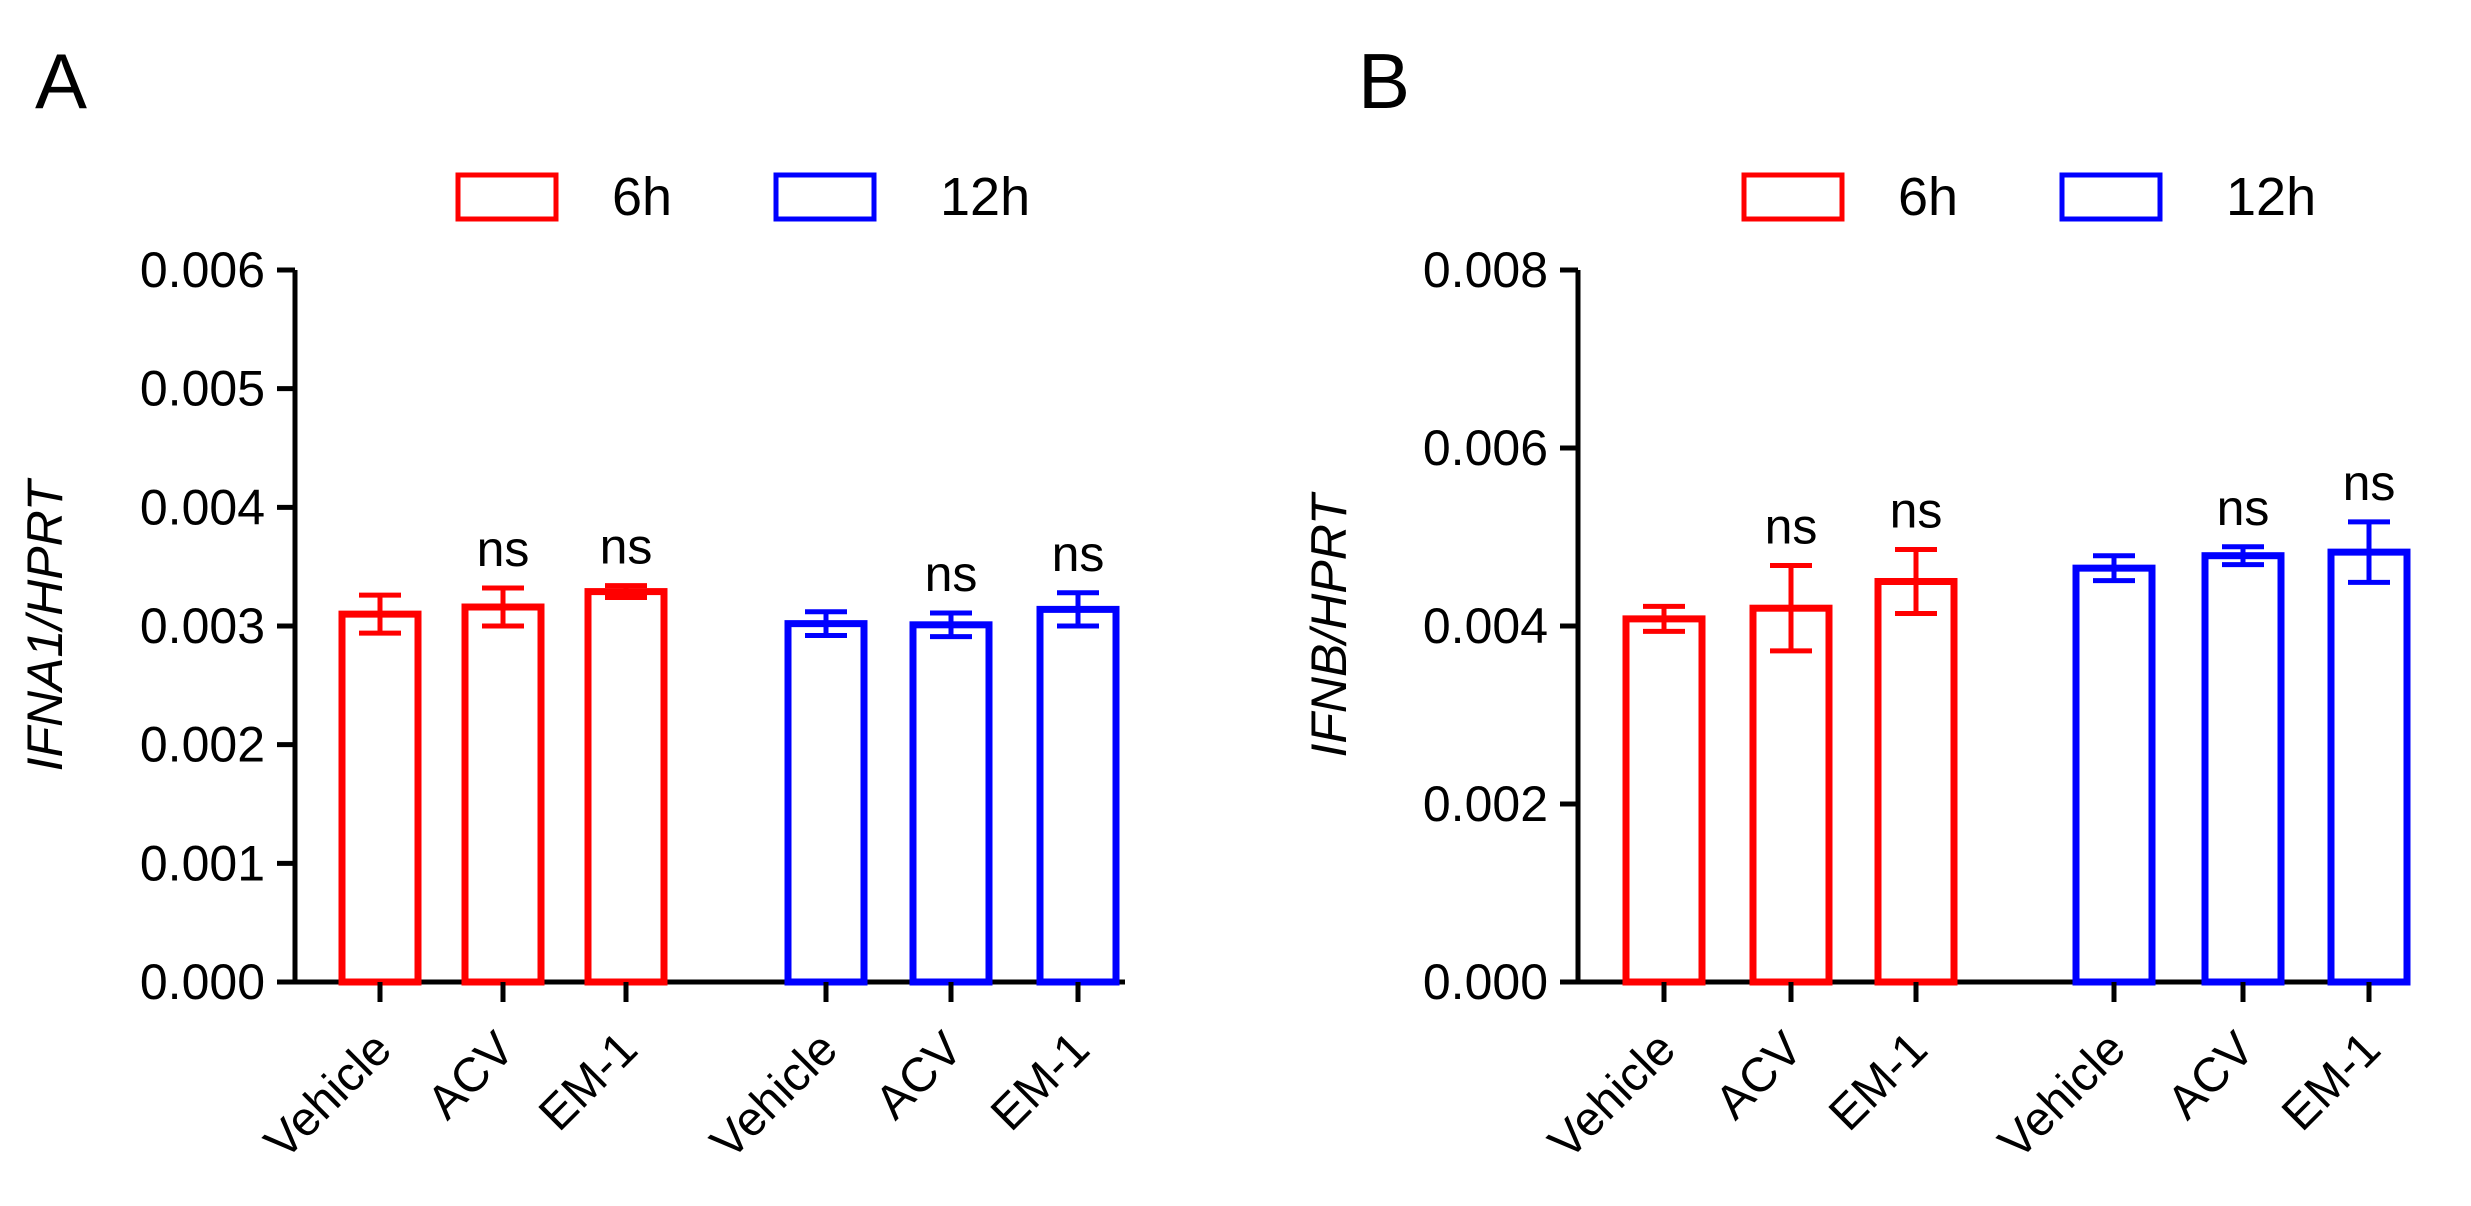 Image resolution: width=2471 pixels, height=1206 pixels. I want to click on y-tick-label: 0.001, so click(202, 863).